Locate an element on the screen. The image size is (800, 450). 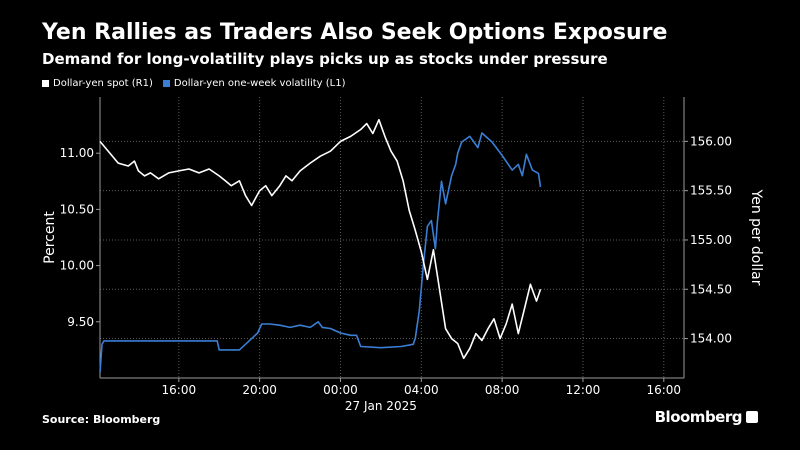
x-tick-label: 08:00 is located at coordinates (502, 390).